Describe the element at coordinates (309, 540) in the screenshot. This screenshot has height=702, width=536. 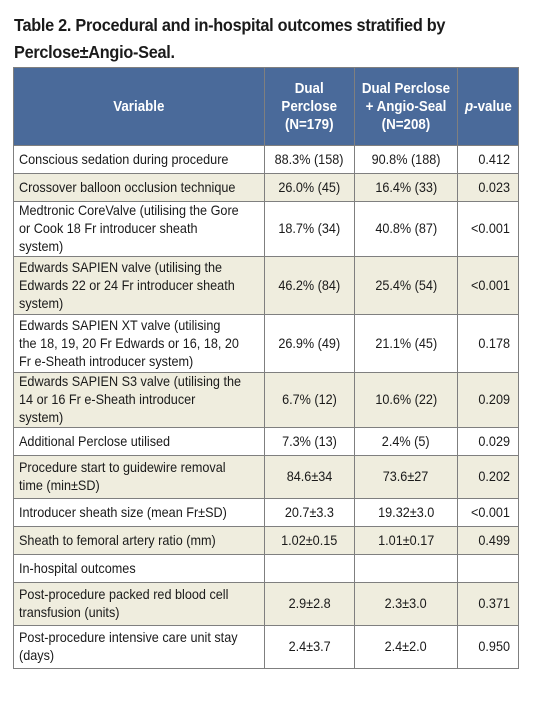
I see `row-dual-perclose-cell: 1.02±0.15` at that location.